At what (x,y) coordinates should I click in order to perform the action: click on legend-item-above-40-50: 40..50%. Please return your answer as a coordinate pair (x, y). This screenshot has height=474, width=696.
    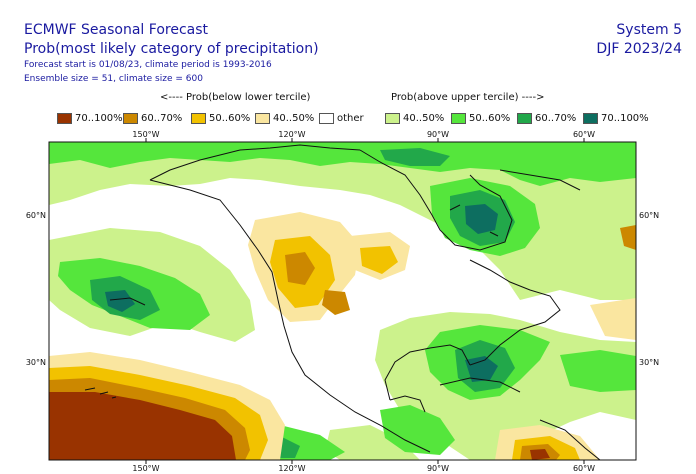
    Looking at the image, I should click on (414, 118).